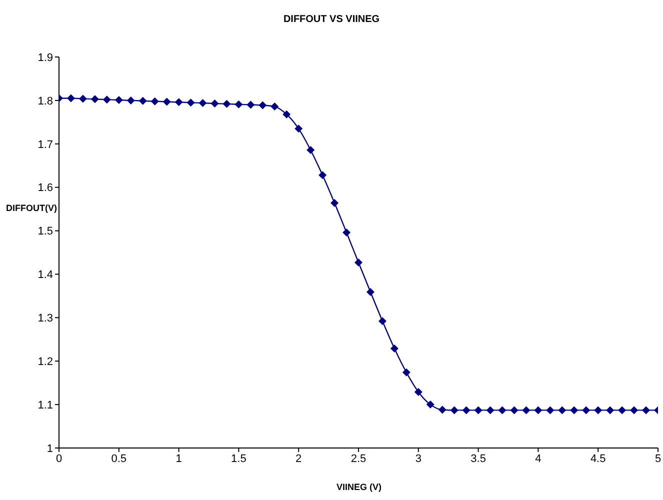 The width and height of the screenshot is (663, 500). Describe the element at coordinates (45, 275) in the screenshot. I see `y-tick-label: 1.4` at that location.